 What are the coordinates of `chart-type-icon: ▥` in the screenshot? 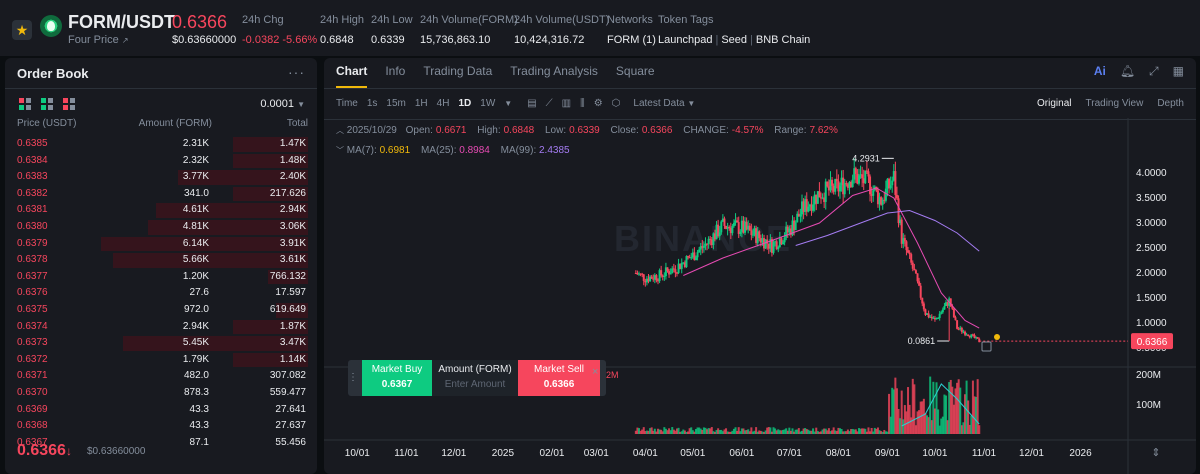 It's located at (566, 103).